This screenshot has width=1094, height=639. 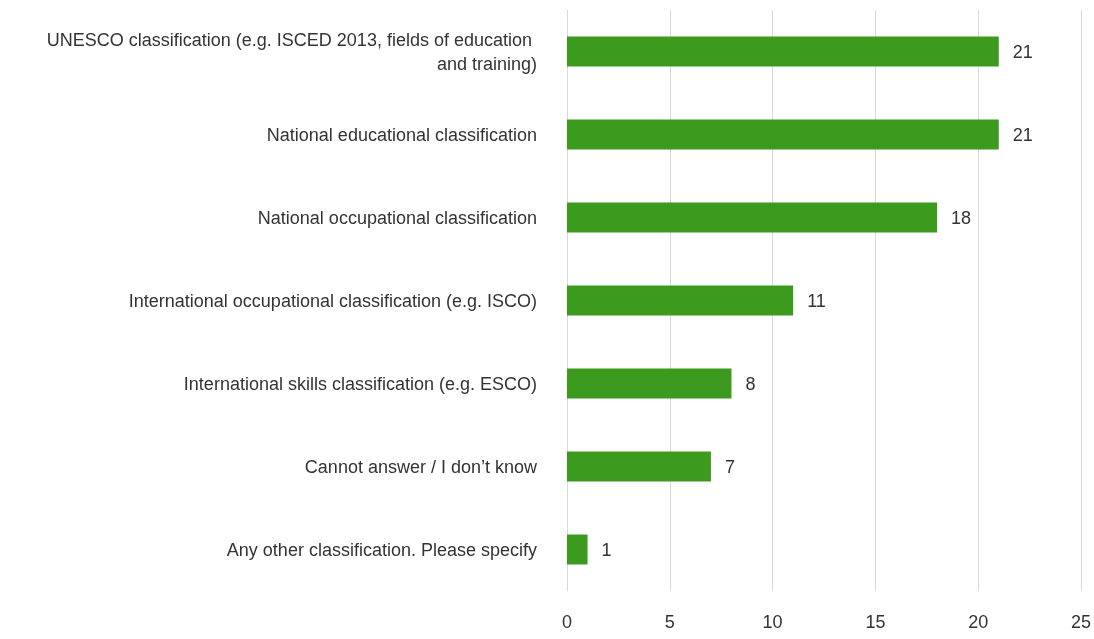 What do you see at coordinates (750, 383) in the screenshot?
I see `data-label: 8` at bounding box center [750, 383].